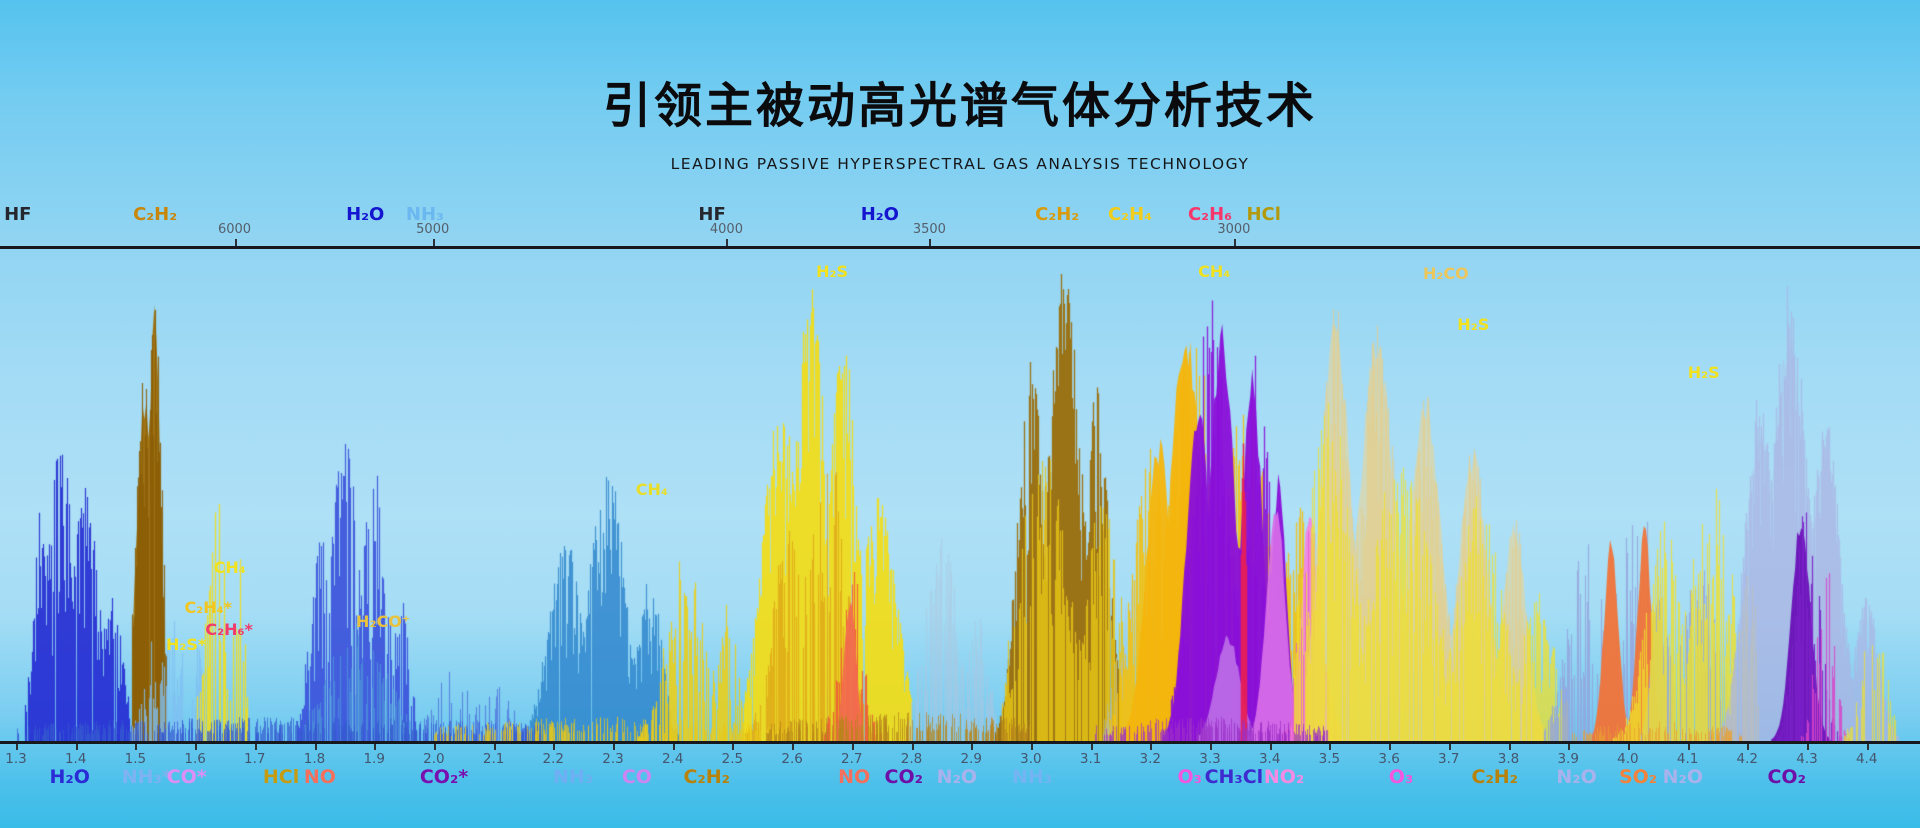 The height and width of the screenshot is (828, 1920). I want to click on top-gas-label: C₂H₆, so click(1210, 214).